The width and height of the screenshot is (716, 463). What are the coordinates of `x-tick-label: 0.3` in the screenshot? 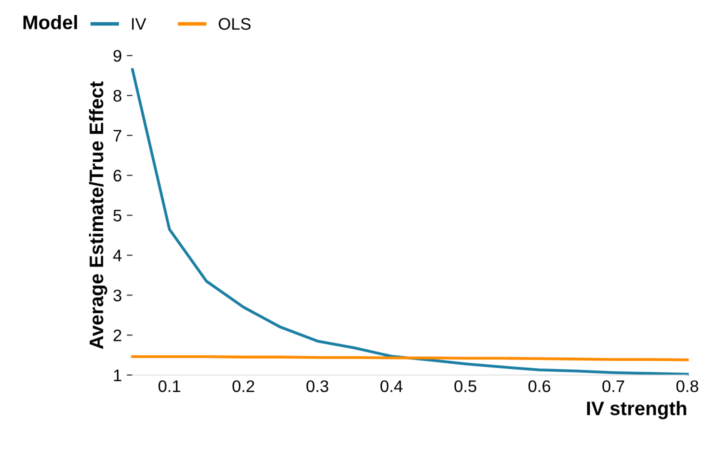 It's located at (317, 386).